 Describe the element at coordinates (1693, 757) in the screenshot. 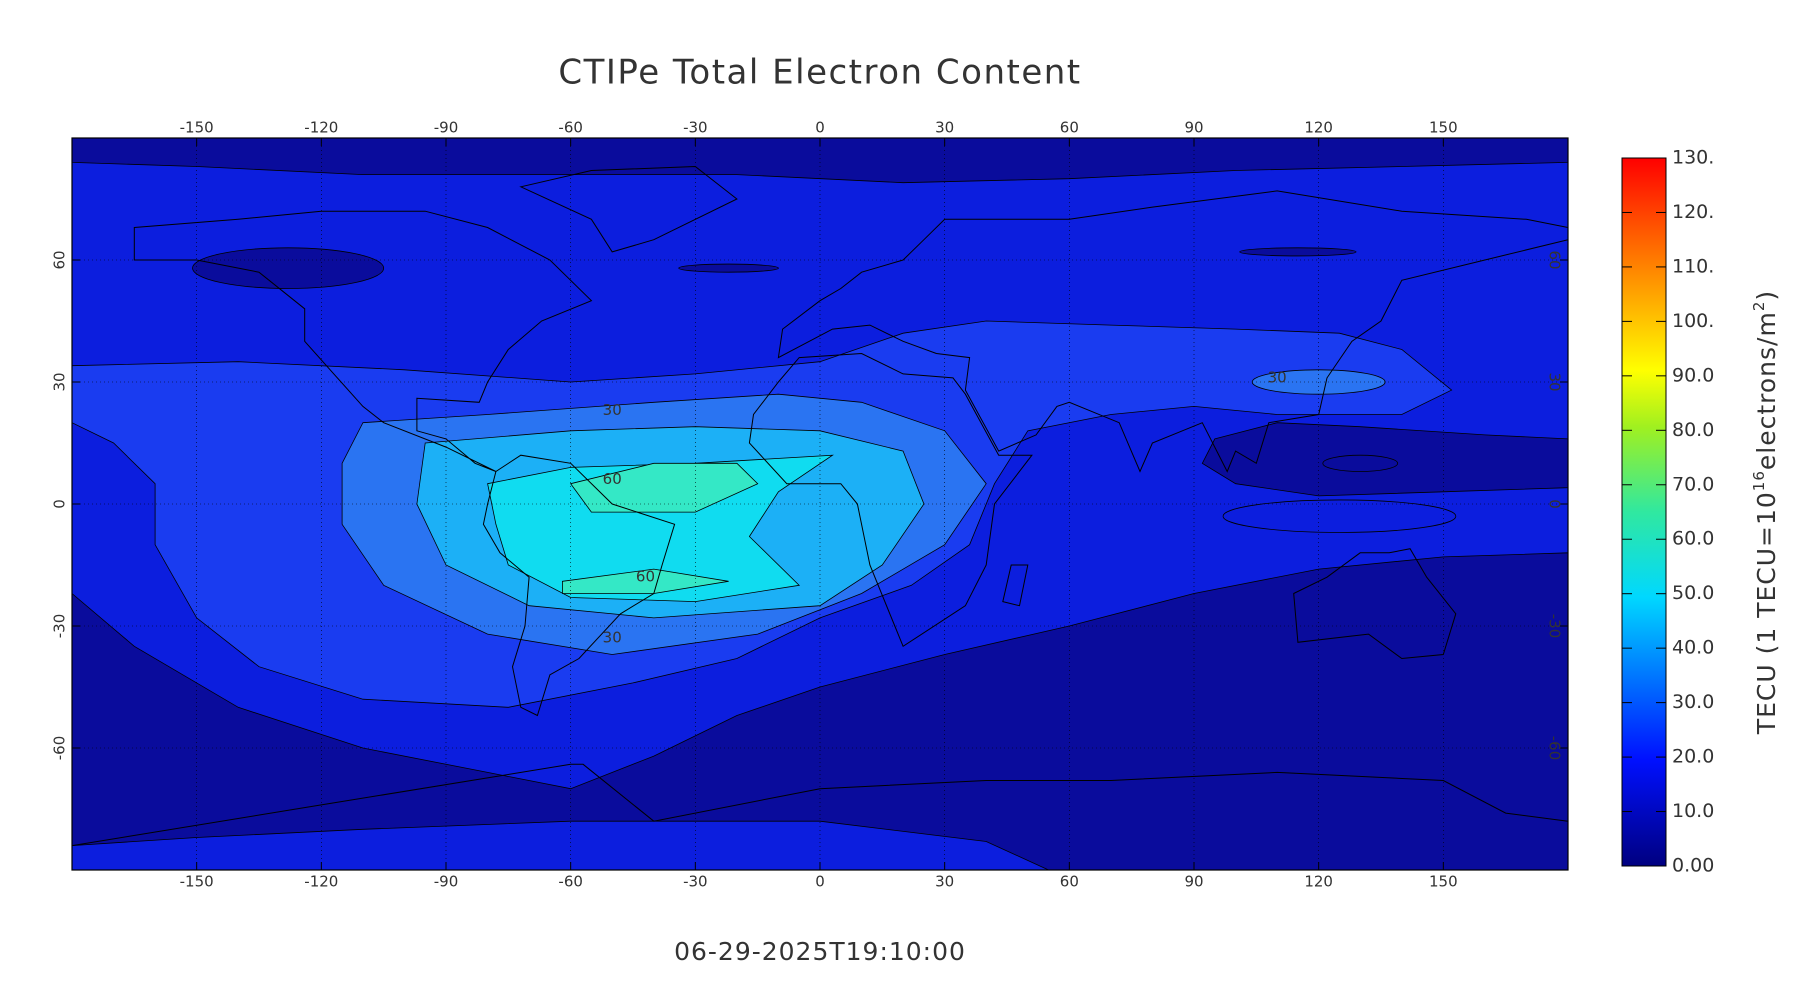

I see `colorbar-tick-label: 20.0` at that location.